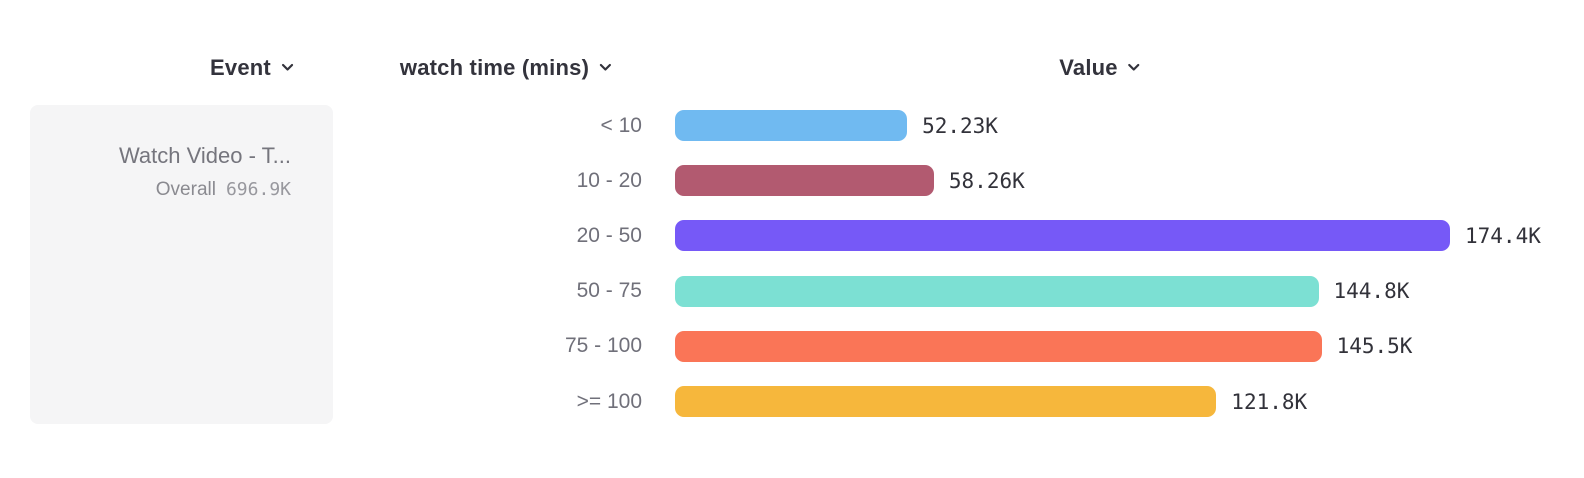 The image size is (1584, 478). Describe the element at coordinates (609, 401) in the screenshot. I see `bar-category-label: >= 100` at that location.